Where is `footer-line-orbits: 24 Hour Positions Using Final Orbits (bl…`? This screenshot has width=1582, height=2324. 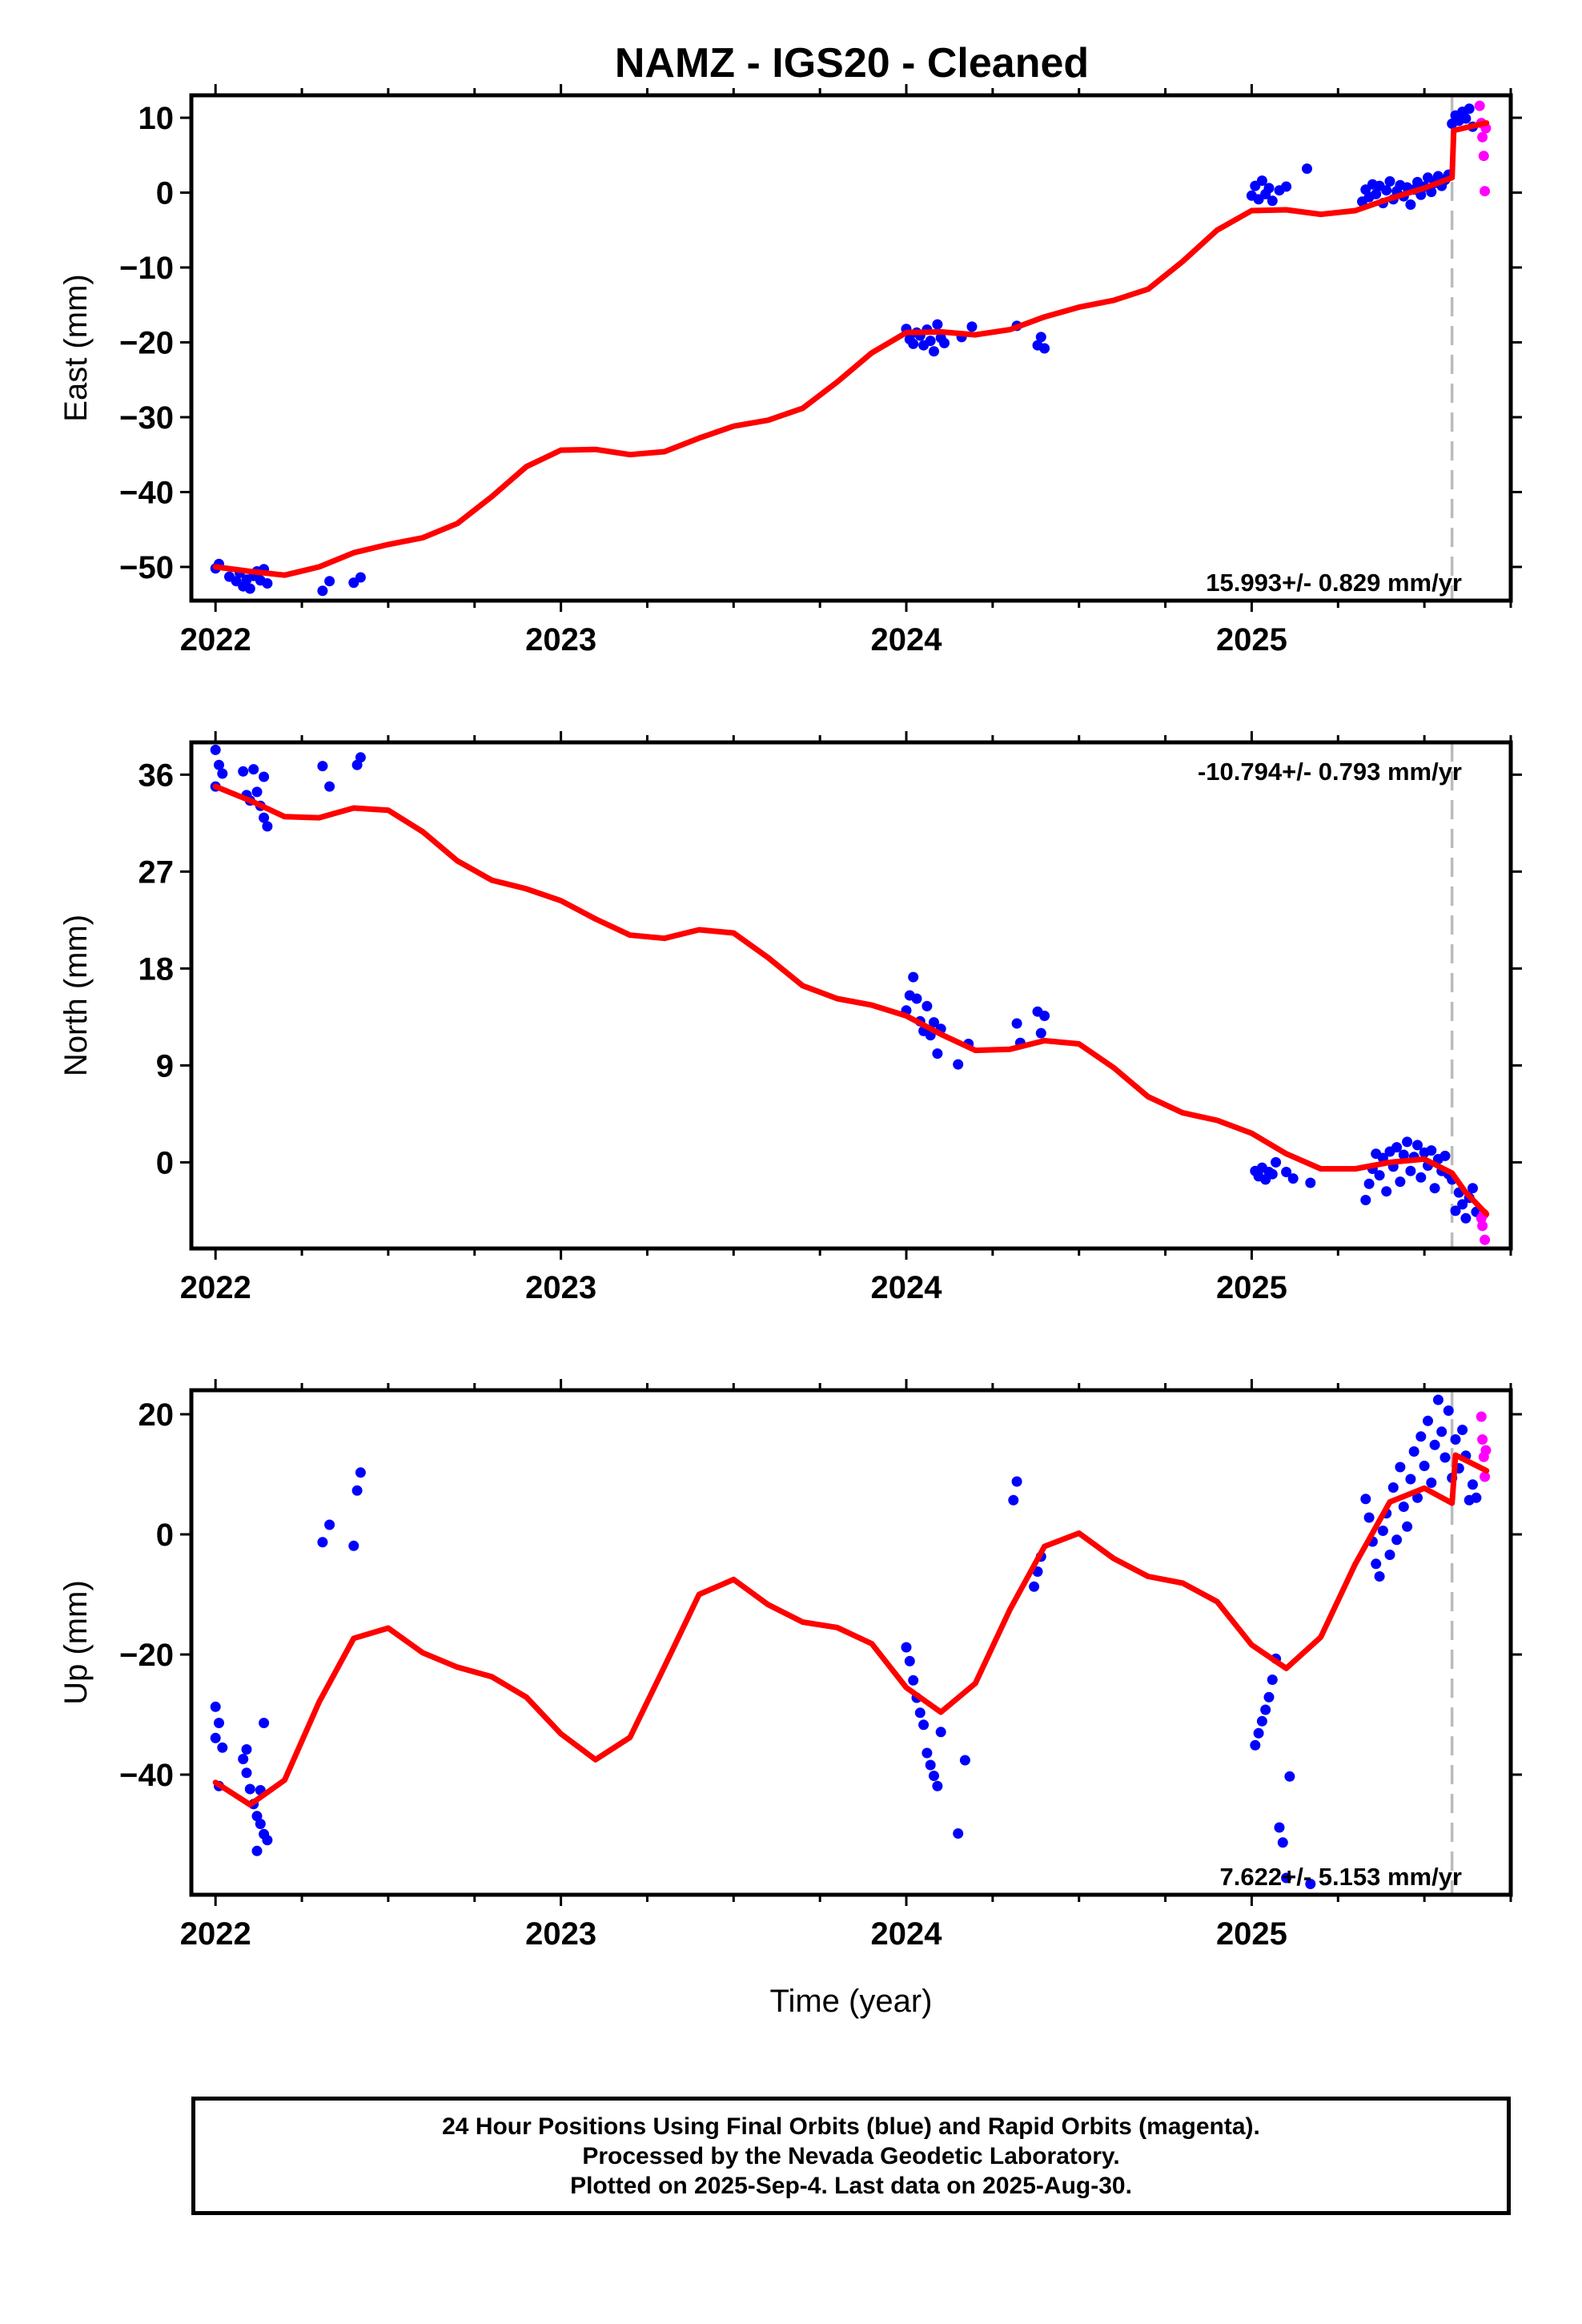 footer-line-orbits: 24 Hour Positions Using Final Orbits (bl… is located at coordinates (851, 2126).